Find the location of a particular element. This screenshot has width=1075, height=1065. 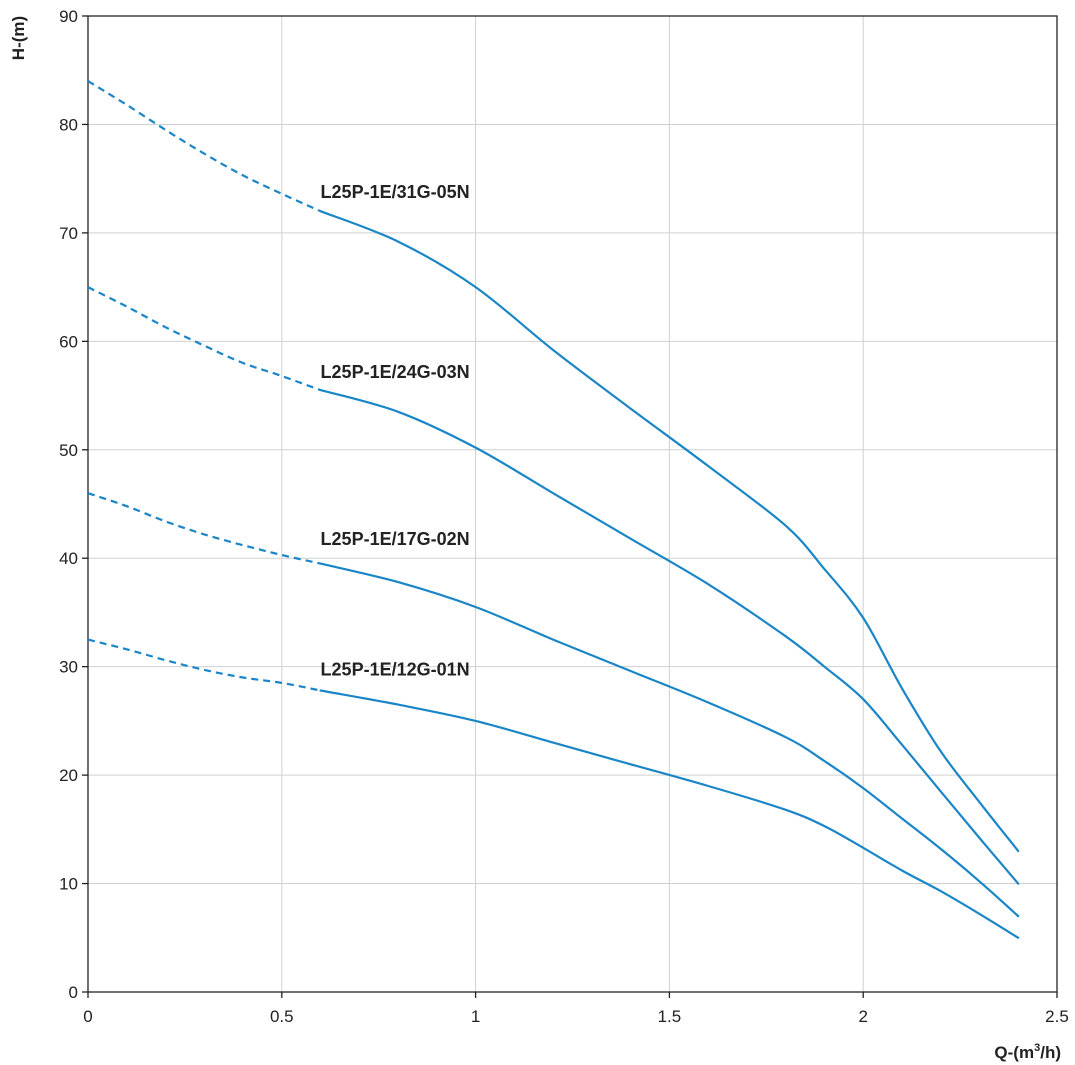

x-tick-label: 2.5 is located at coordinates (1057, 1016).